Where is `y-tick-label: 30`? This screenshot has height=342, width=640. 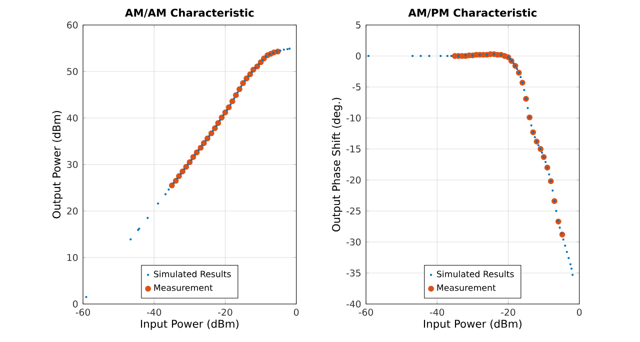
y-tick-label: 30 is located at coordinates (72, 164).